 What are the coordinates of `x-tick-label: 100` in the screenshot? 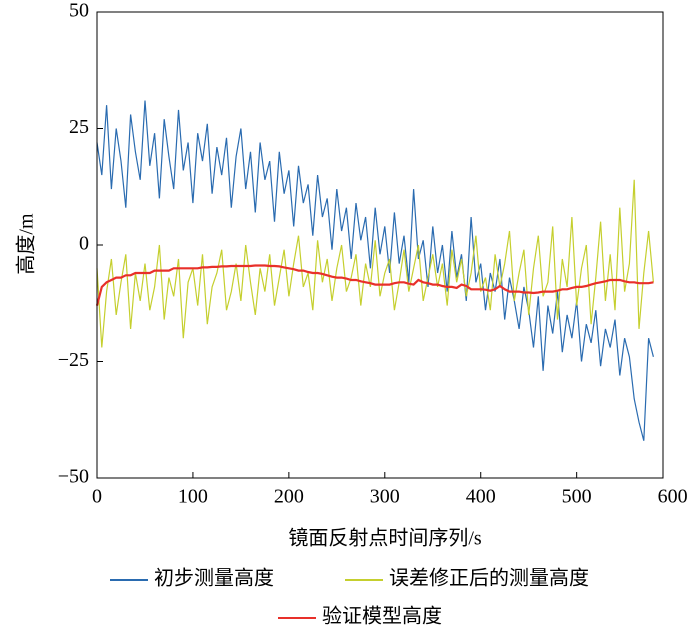 It's located at (193, 497).